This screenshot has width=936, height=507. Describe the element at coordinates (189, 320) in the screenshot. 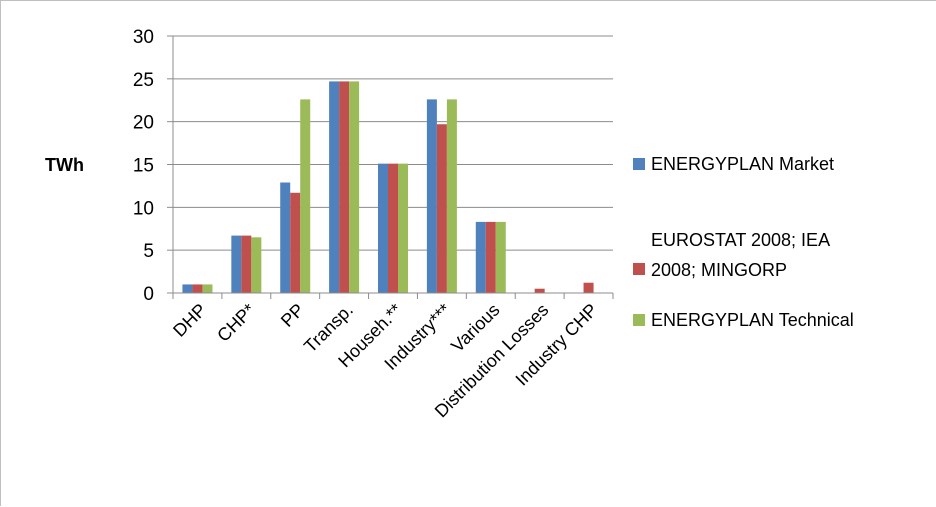

I see `x-tick-label: DHP` at that location.